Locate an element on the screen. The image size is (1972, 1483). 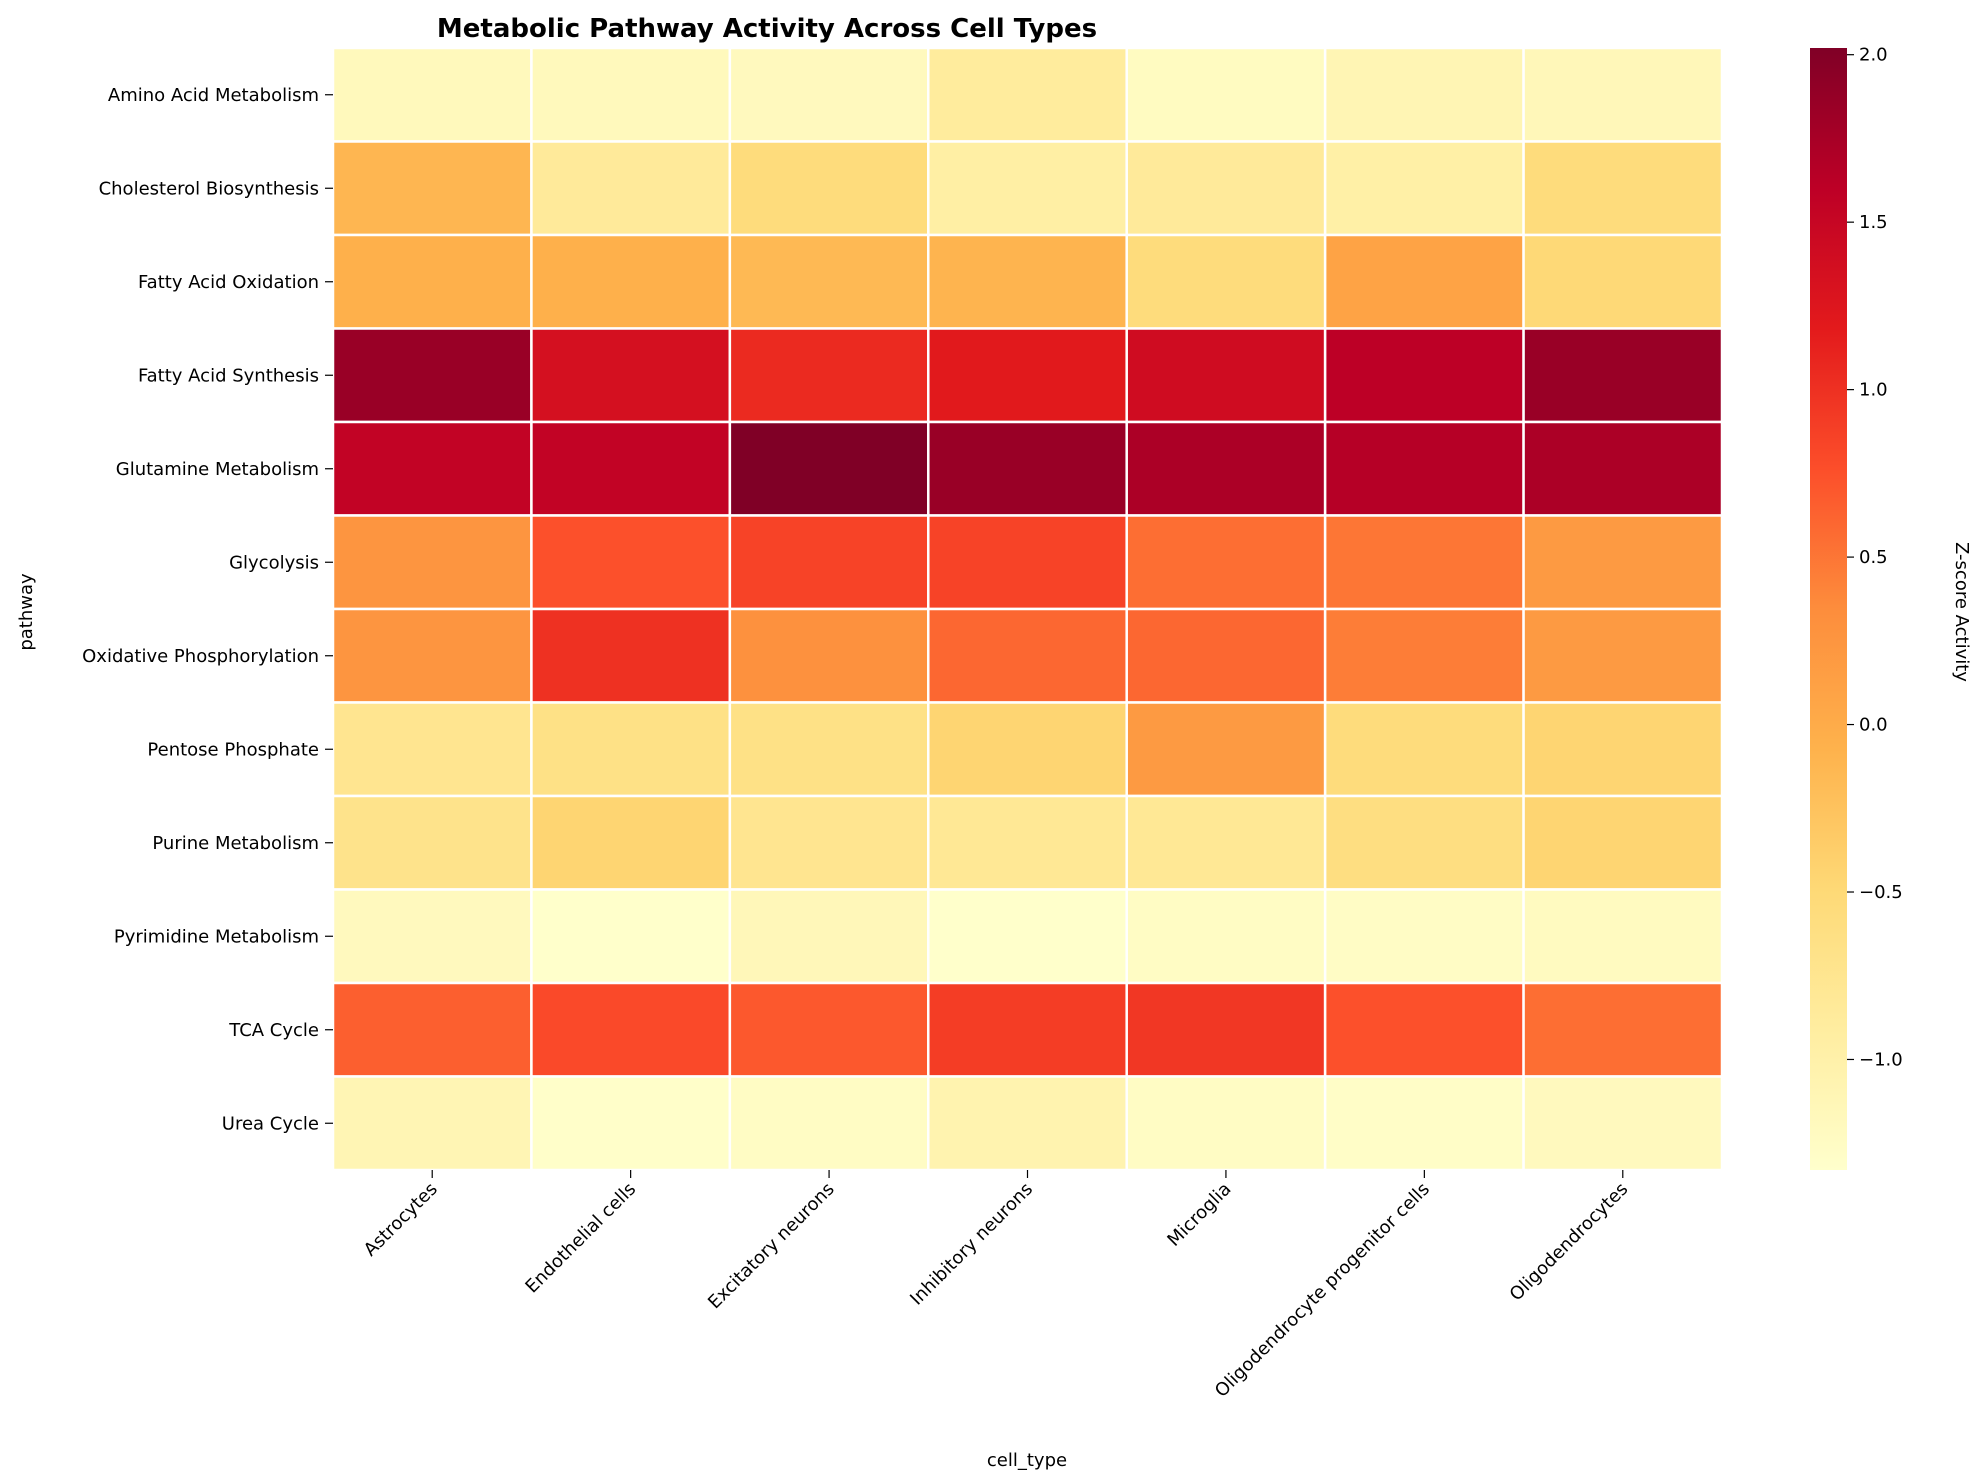
x-axis-label: cell_type is located at coordinates (1027, 1460).